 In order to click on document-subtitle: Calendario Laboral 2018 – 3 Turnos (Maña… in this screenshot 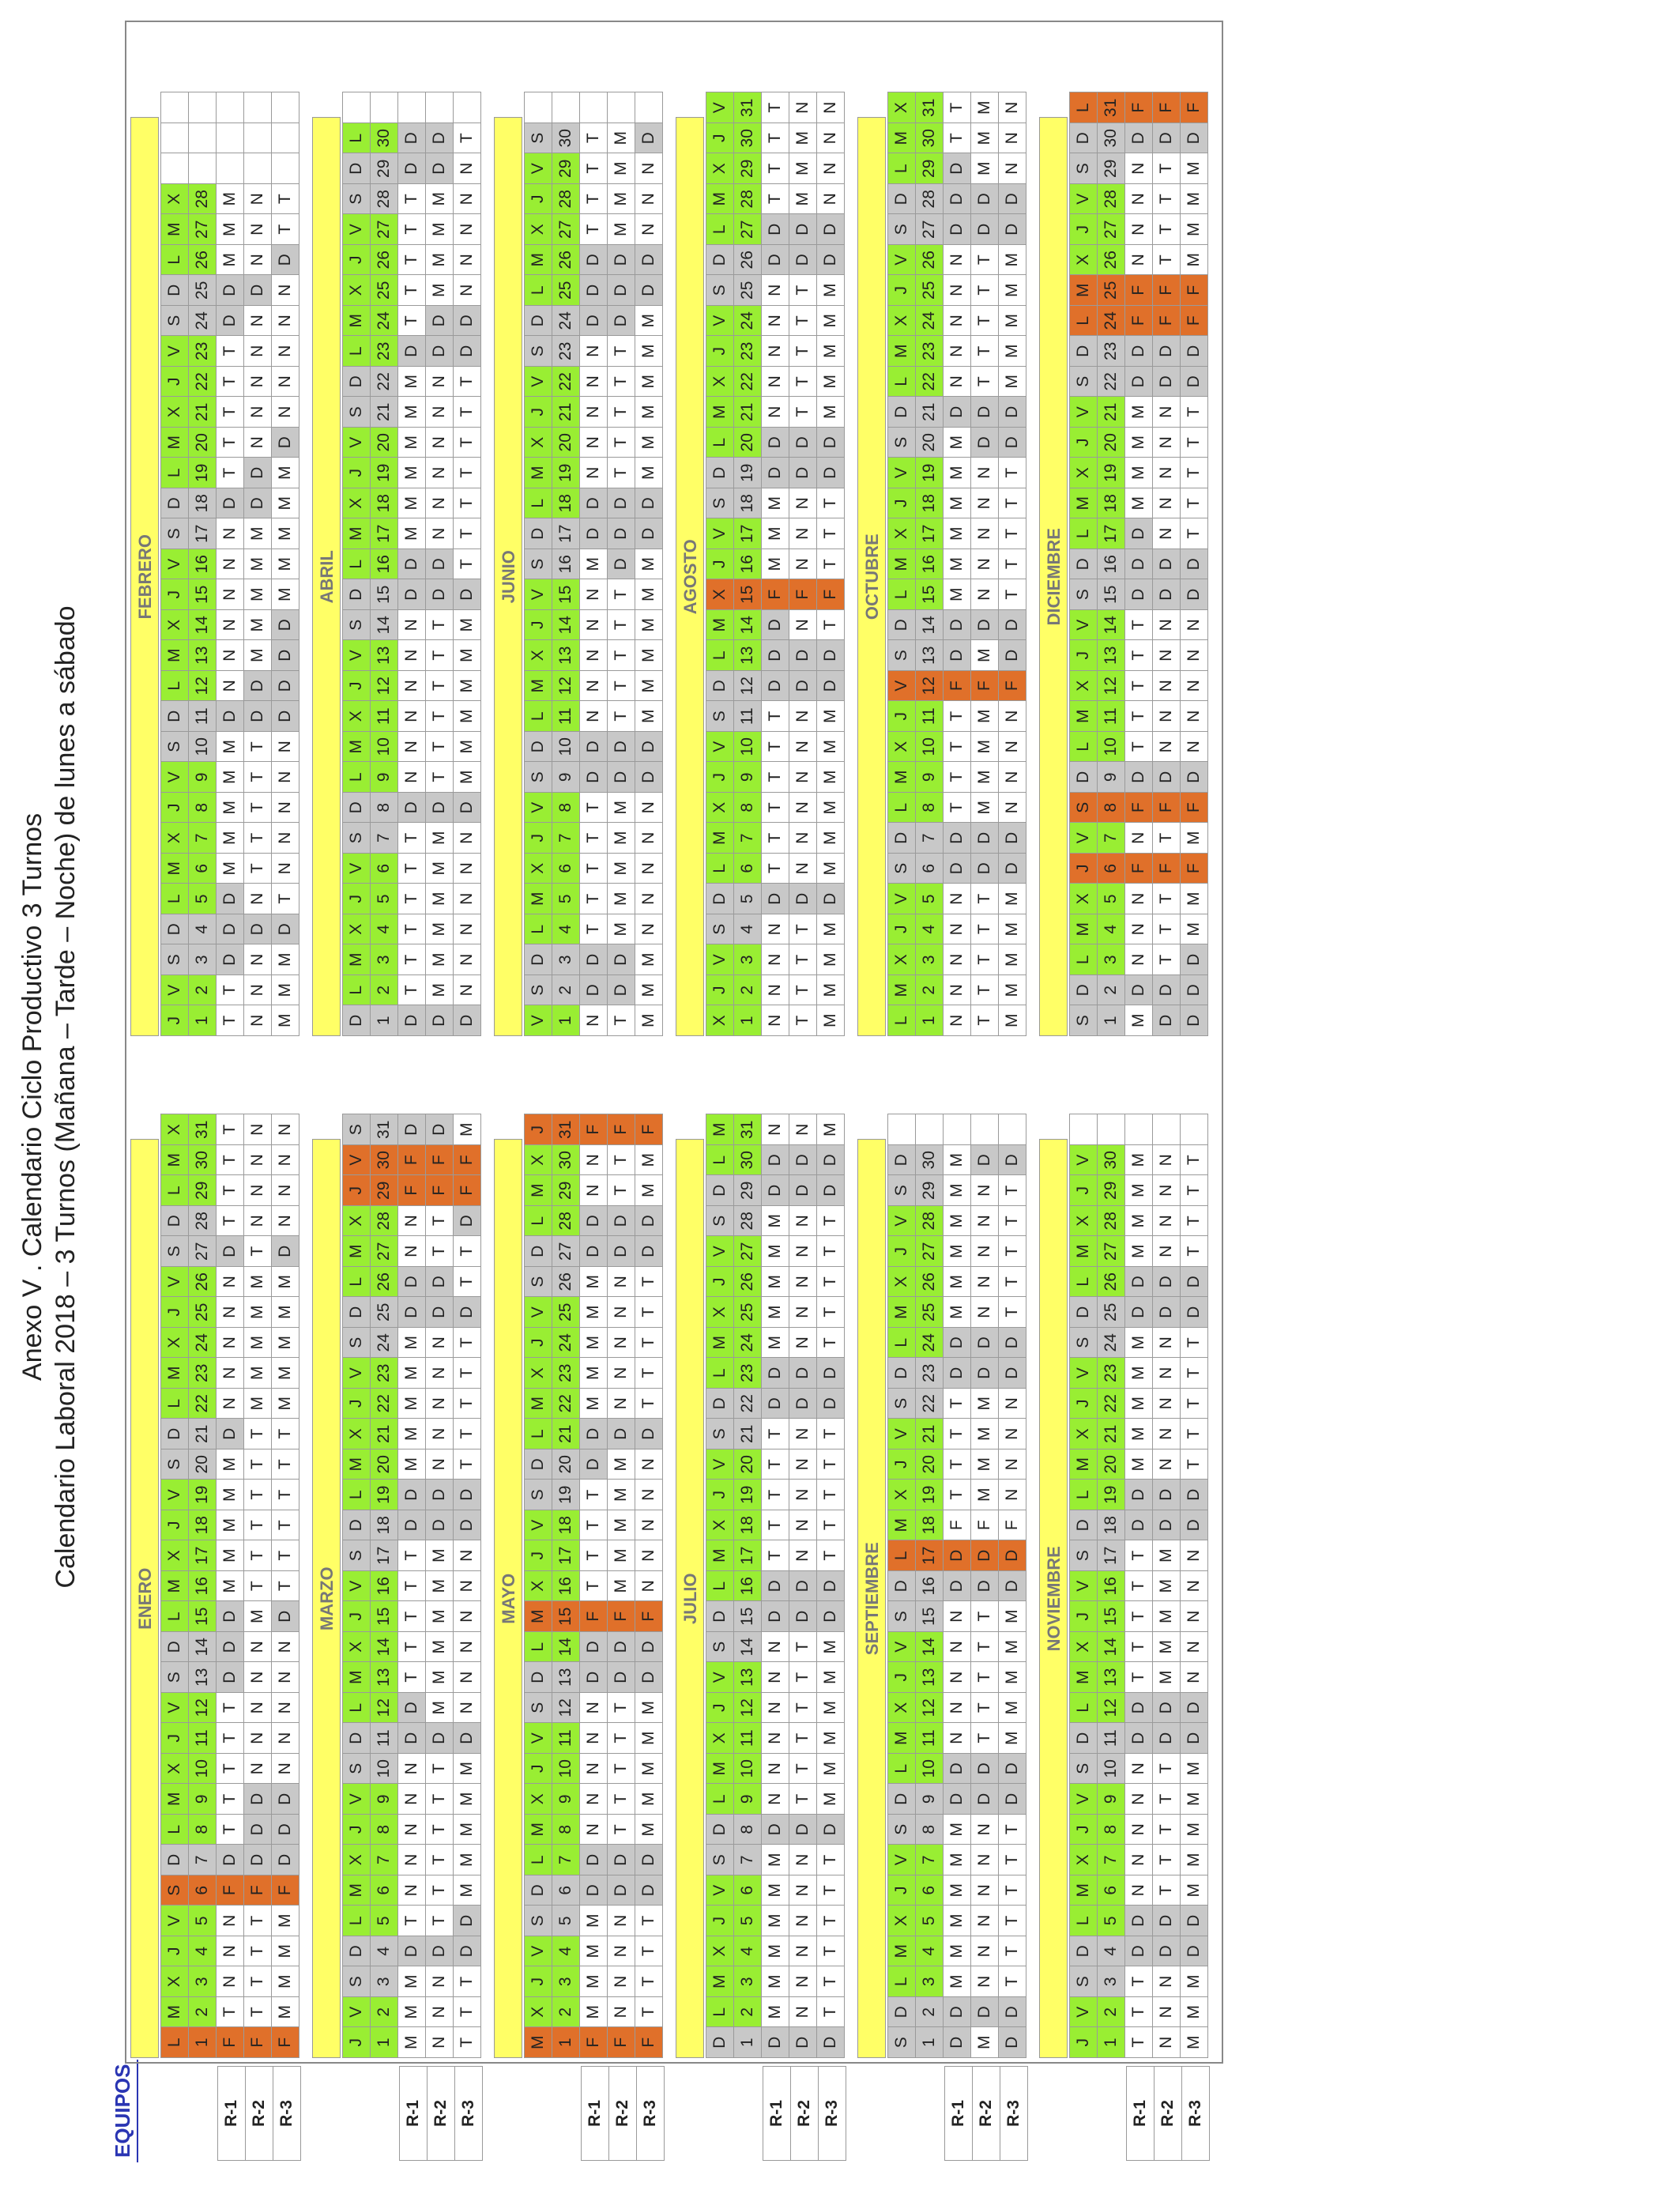, I will do `click(66, 1097)`.